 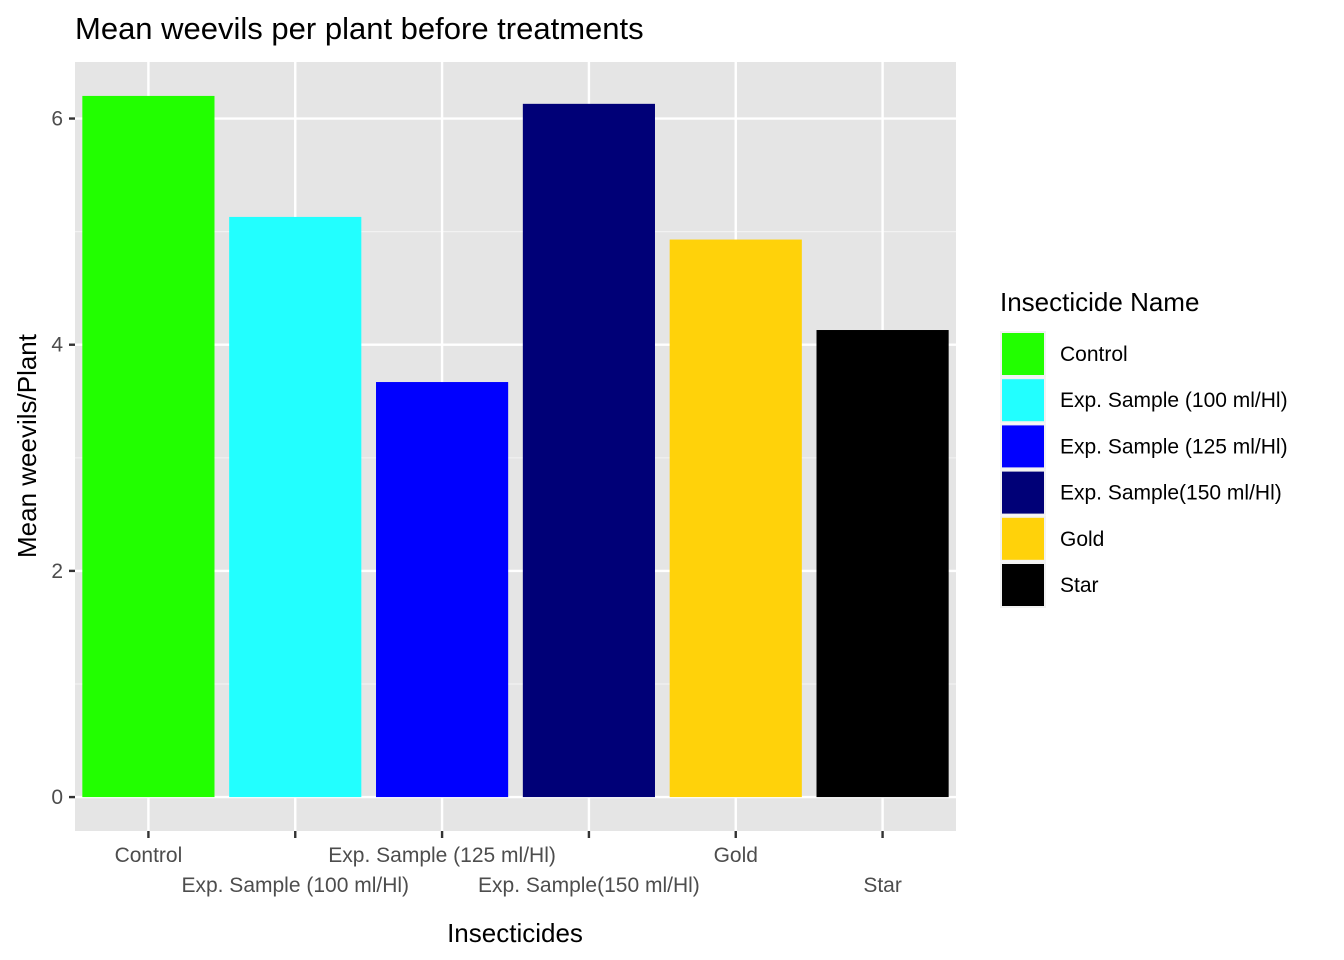 What do you see at coordinates (442, 855) in the screenshot?
I see `x-tick-label: Exp. Sample (125 ml/Hl)` at bounding box center [442, 855].